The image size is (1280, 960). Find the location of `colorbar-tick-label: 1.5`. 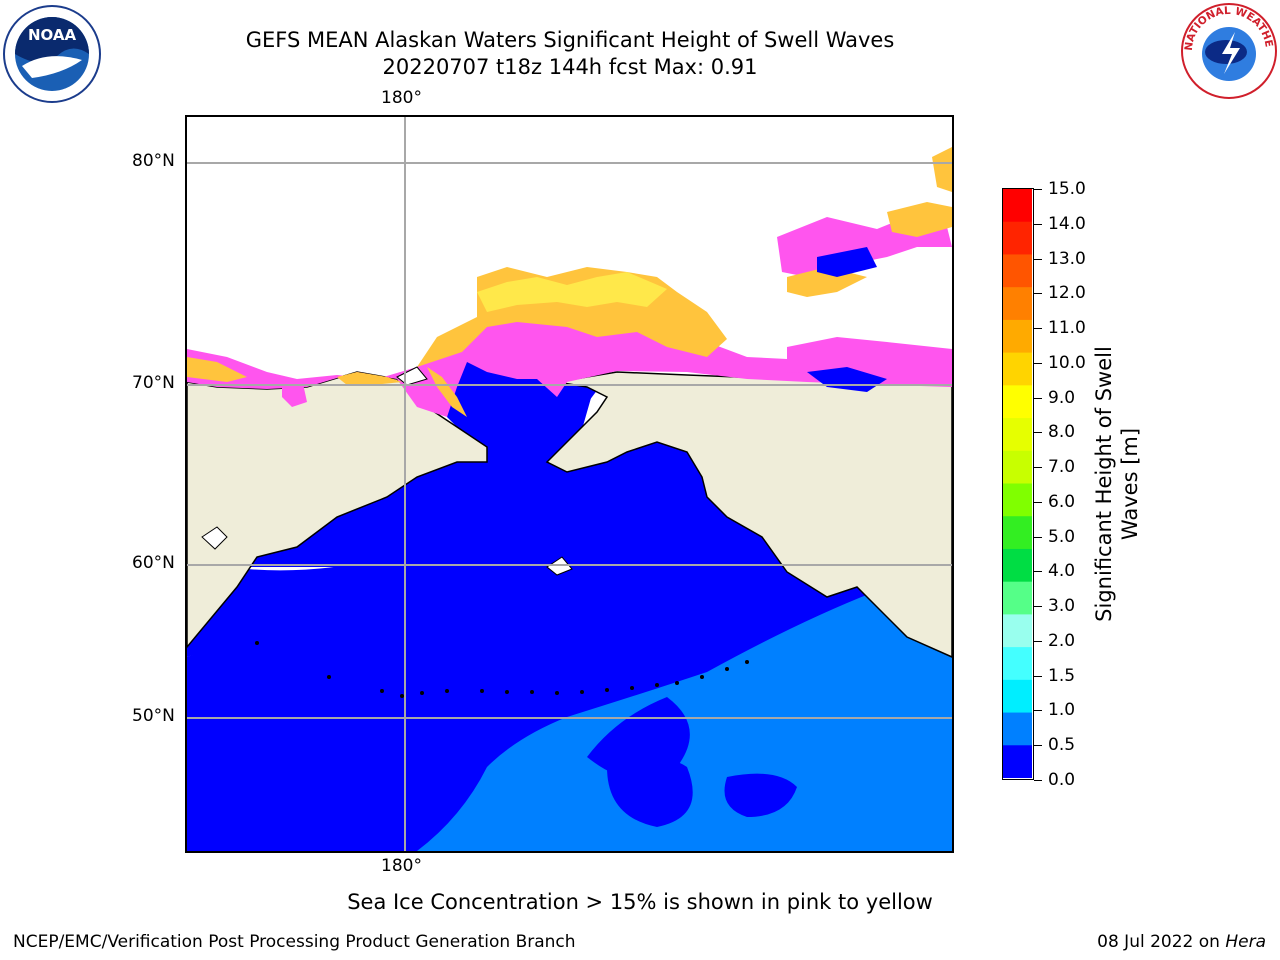

colorbar-tick-label: 1.5 is located at coordinates (1062, 676).